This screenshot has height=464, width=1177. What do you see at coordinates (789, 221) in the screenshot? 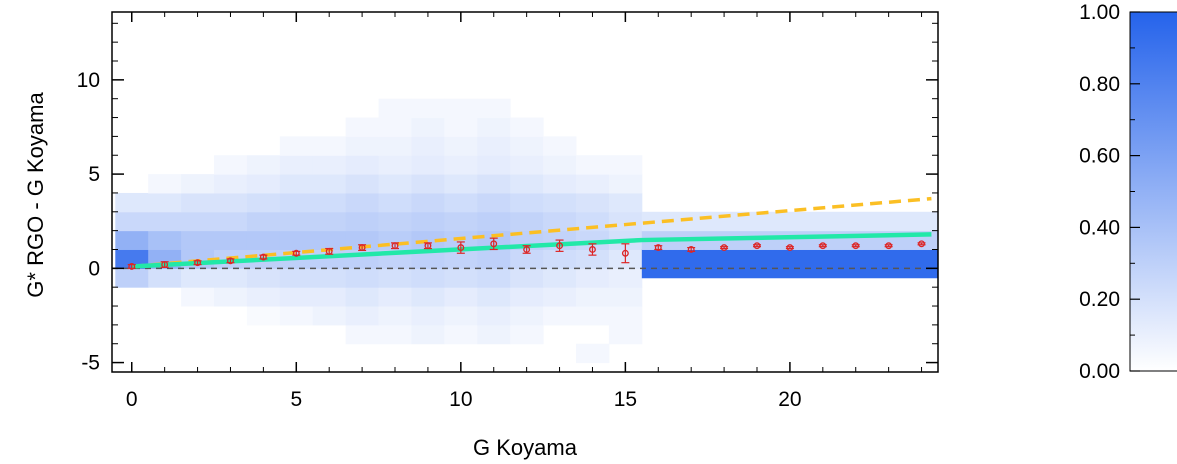
I see `heatmap-band` at bounding box center [789, 221].